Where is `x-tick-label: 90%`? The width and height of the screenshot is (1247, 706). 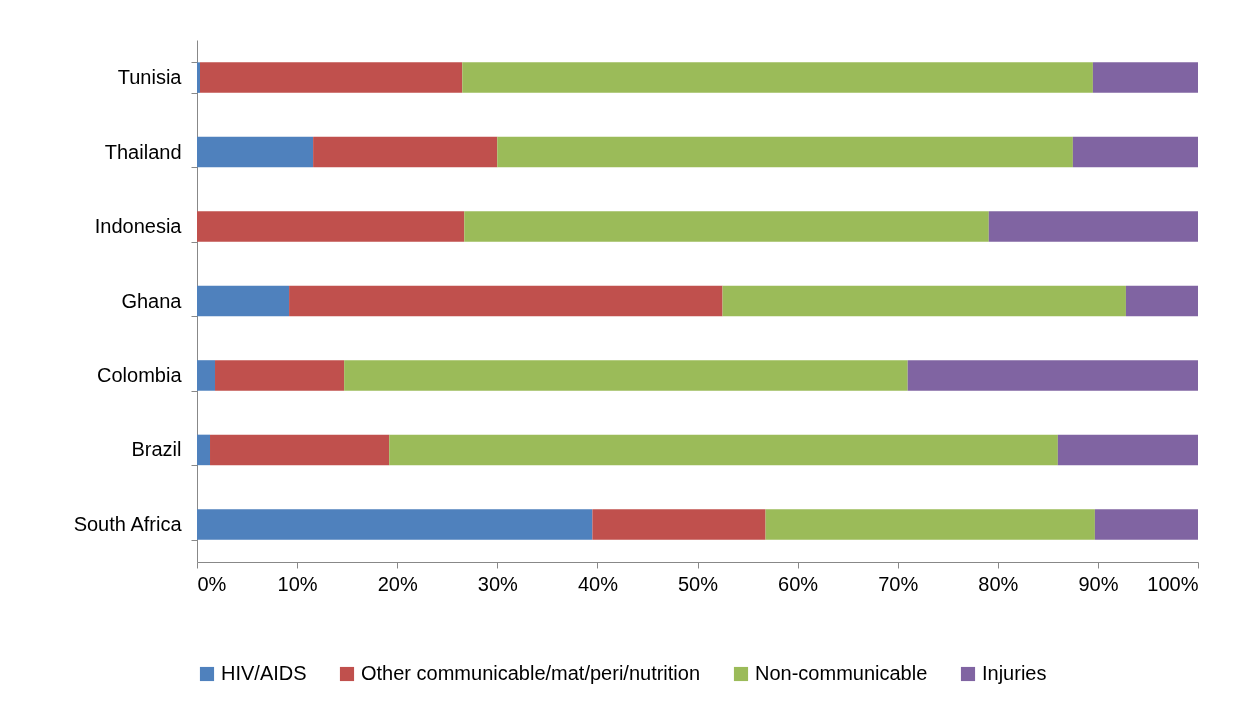 x-tick-label: 90% is located at coordinates (1098, 583).